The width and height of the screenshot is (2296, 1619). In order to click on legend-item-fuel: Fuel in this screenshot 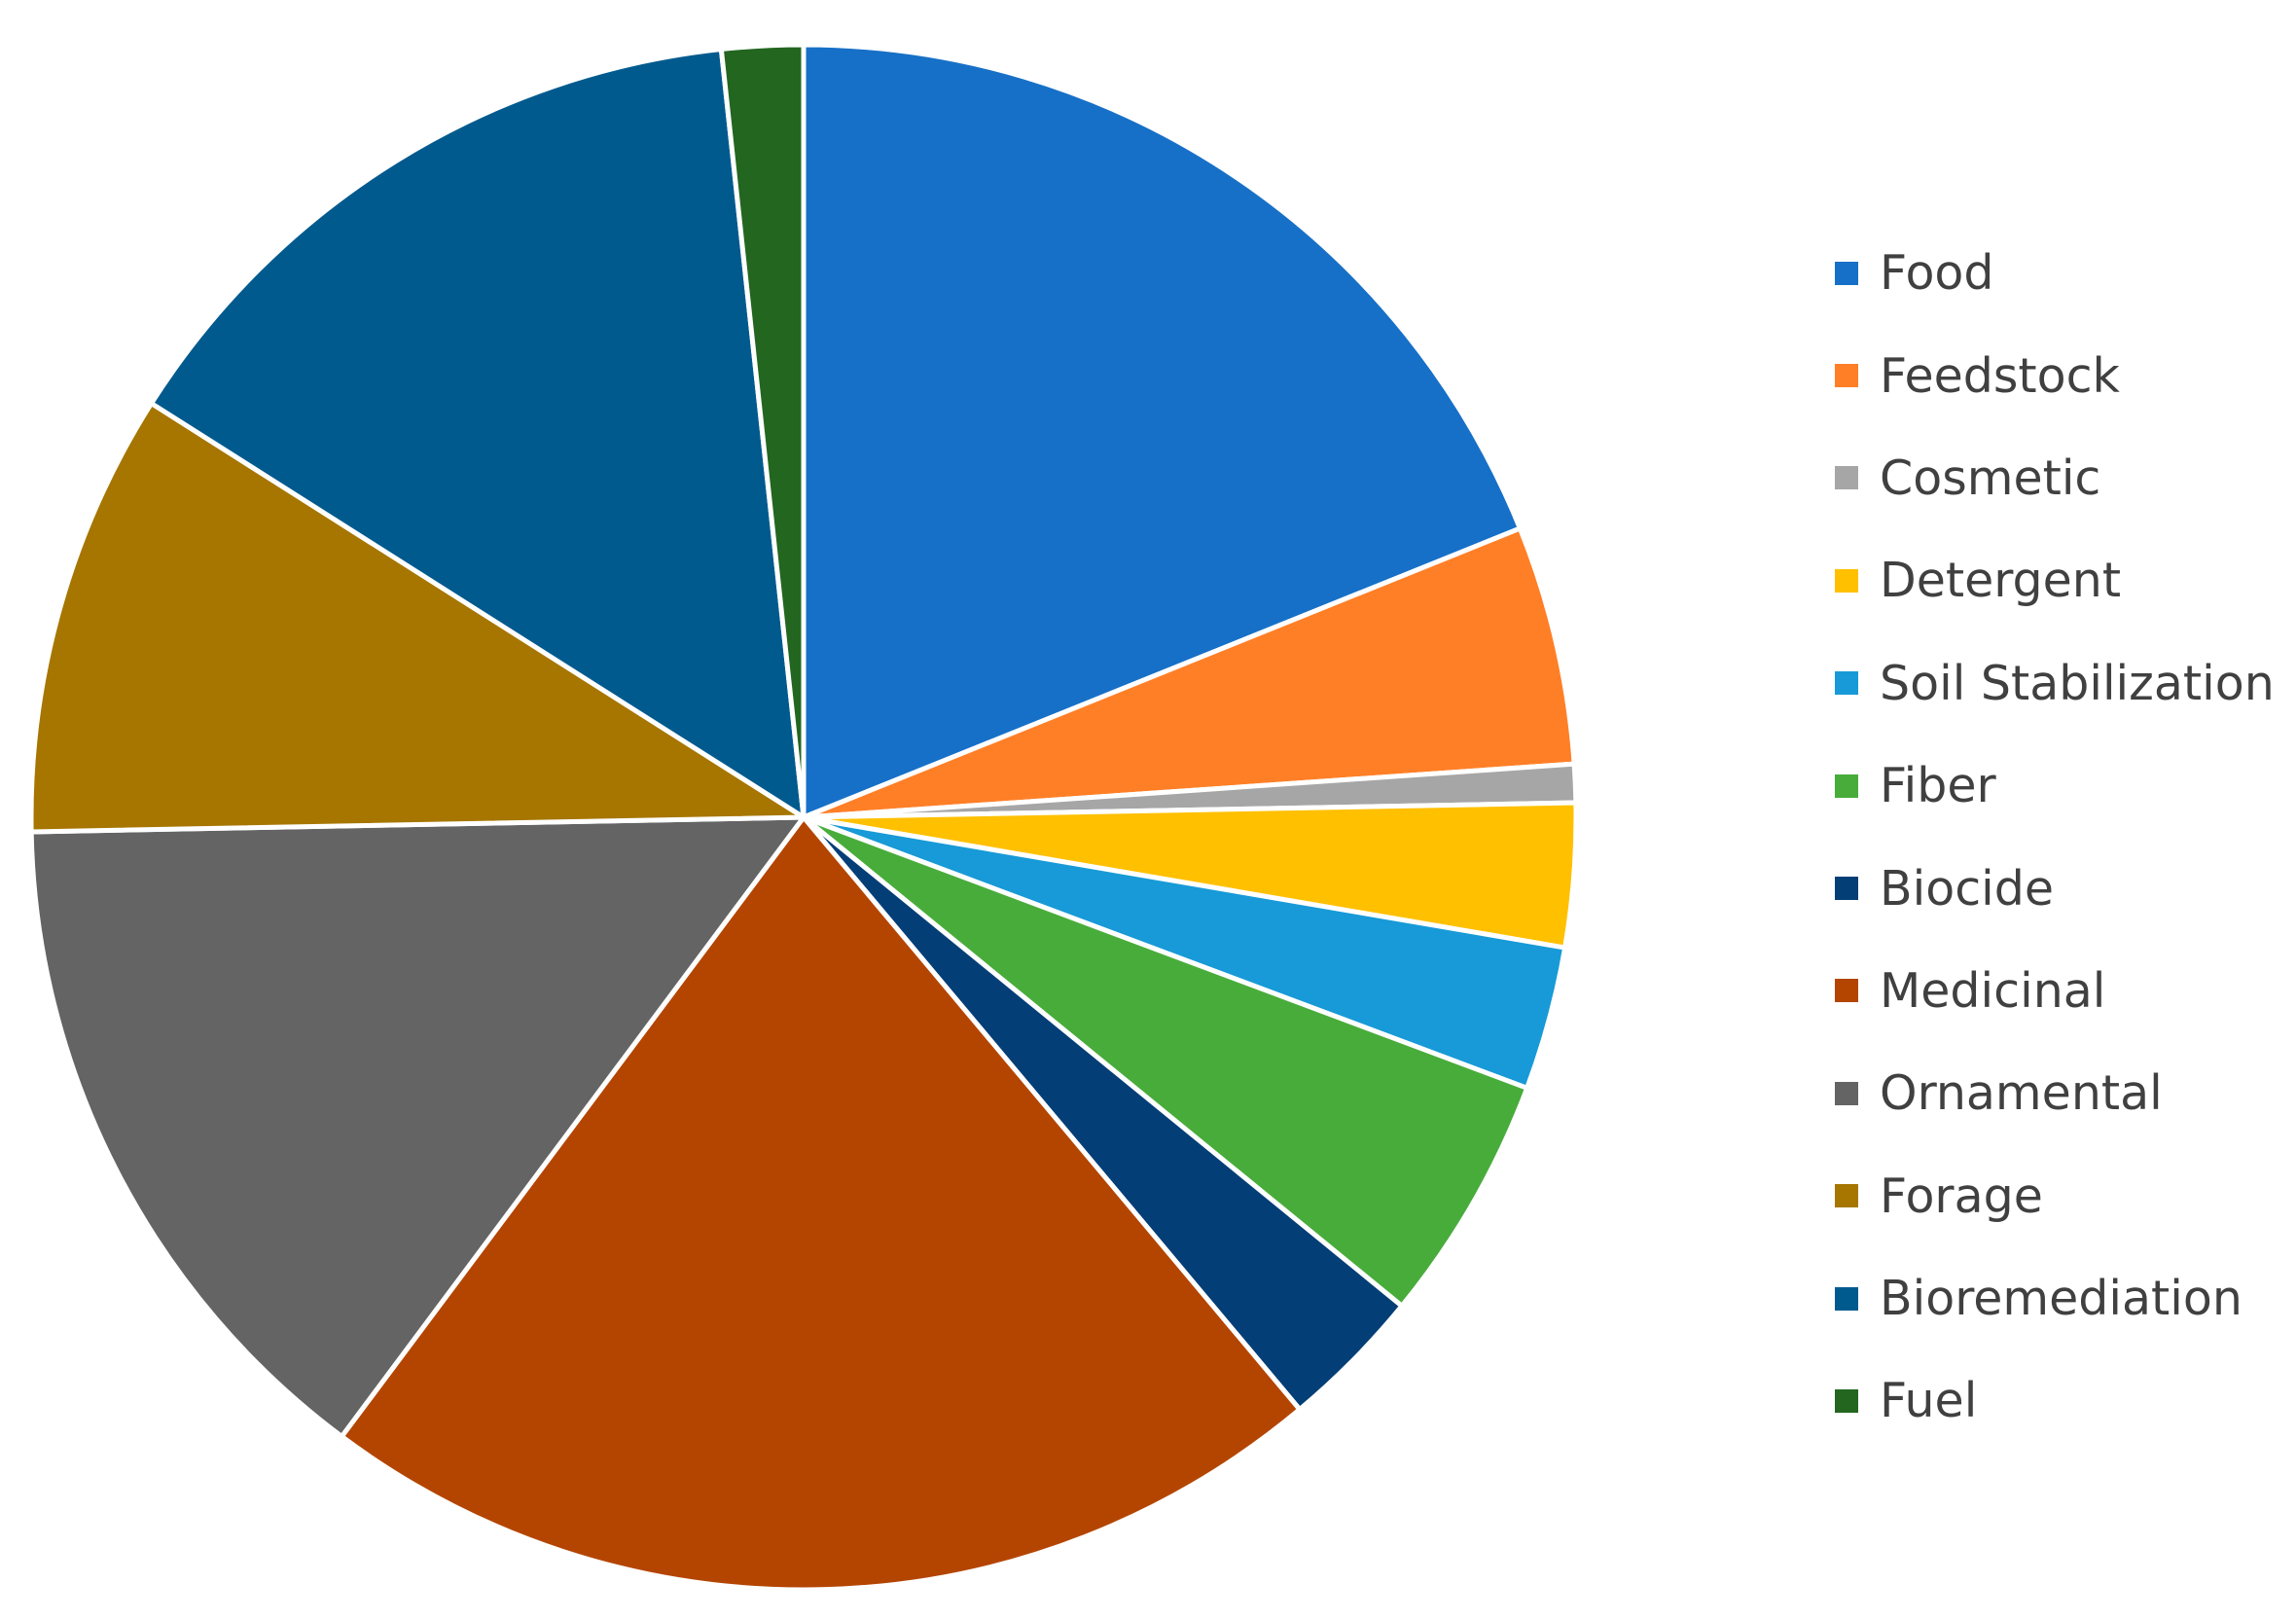, I will do `click(2058, 1400)`.